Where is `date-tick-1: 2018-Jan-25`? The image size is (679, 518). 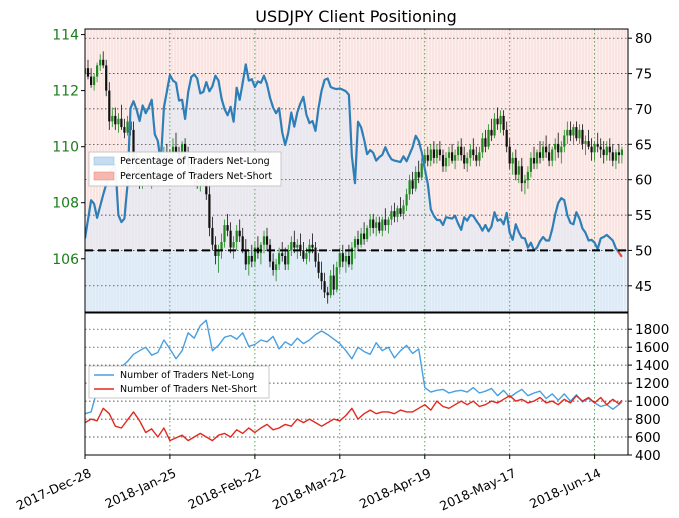 date-tick-1: 2018-Jan-25 is located at coordinates (141, 488).